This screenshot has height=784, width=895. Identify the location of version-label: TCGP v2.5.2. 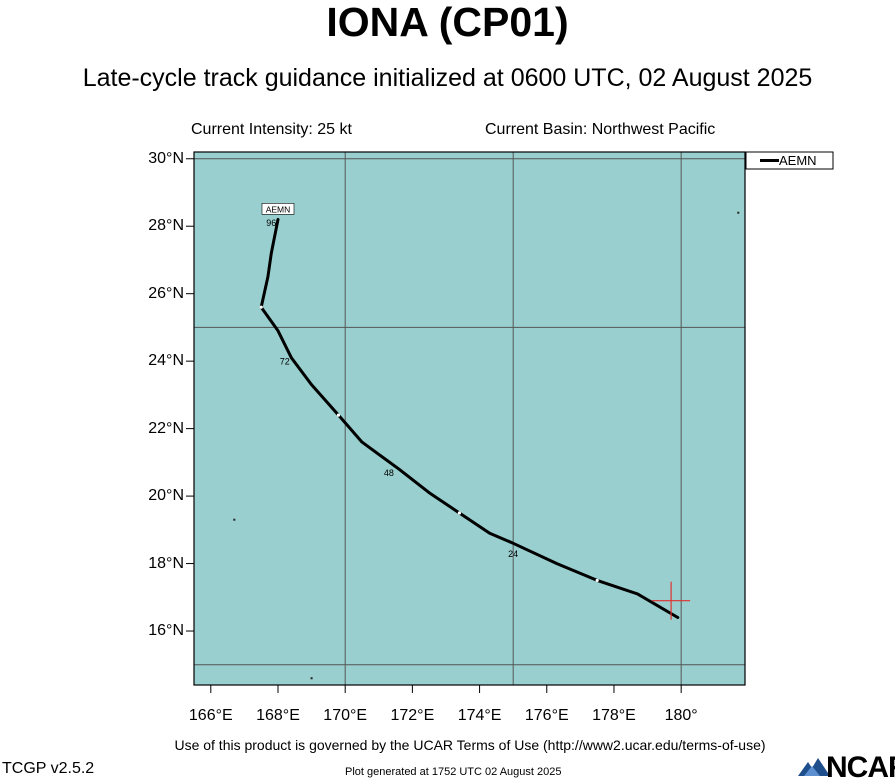
(48, 768).